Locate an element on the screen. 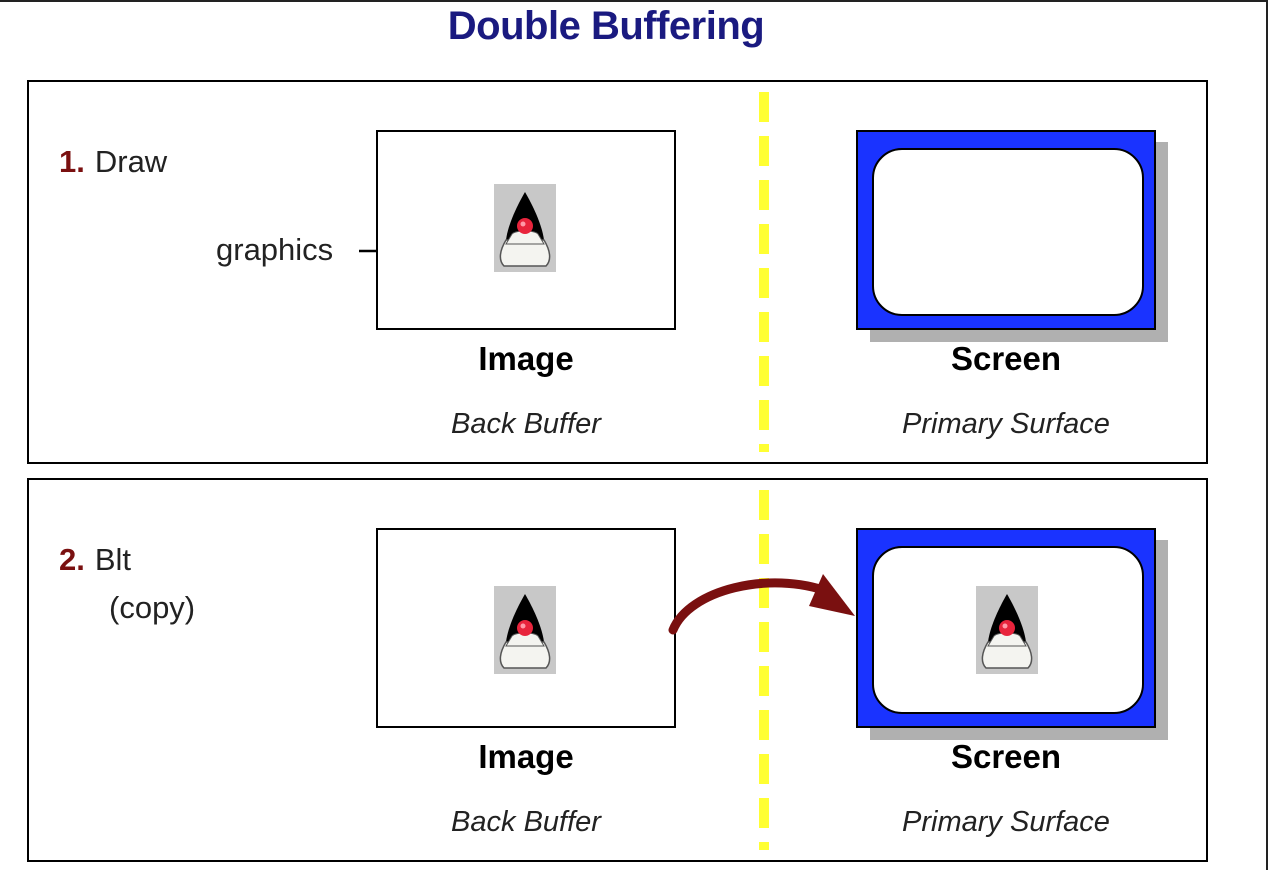 The width and height of the screenshot is (1268, 870). graphics-label: graphics is located at coordinates (275, 249).